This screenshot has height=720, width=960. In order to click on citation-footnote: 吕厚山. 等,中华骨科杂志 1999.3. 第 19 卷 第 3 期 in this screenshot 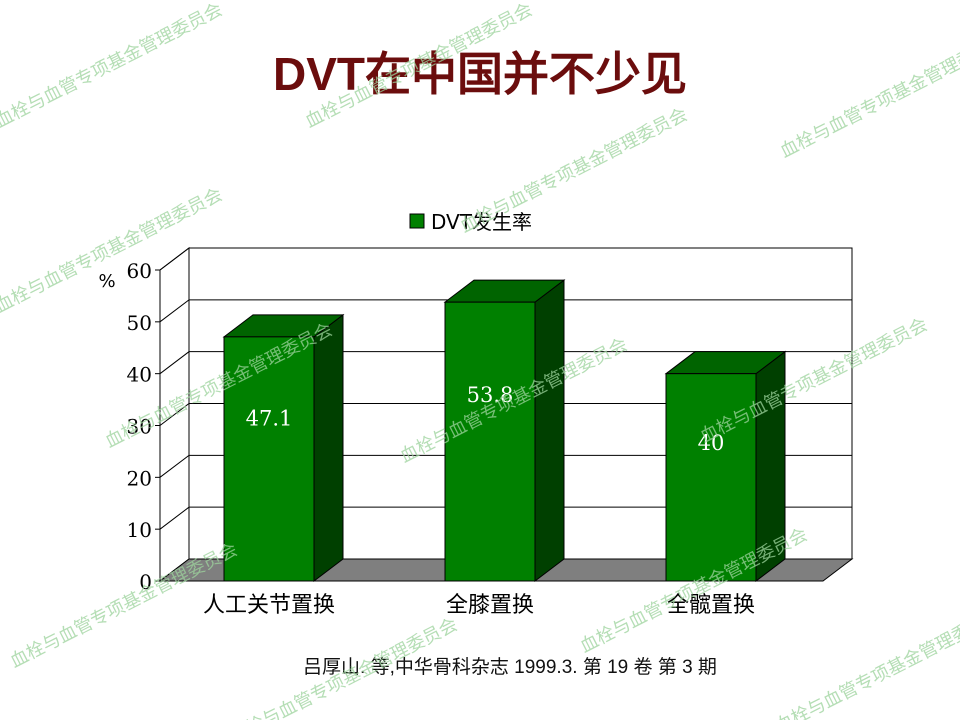, I will do `click(510, 667)`.